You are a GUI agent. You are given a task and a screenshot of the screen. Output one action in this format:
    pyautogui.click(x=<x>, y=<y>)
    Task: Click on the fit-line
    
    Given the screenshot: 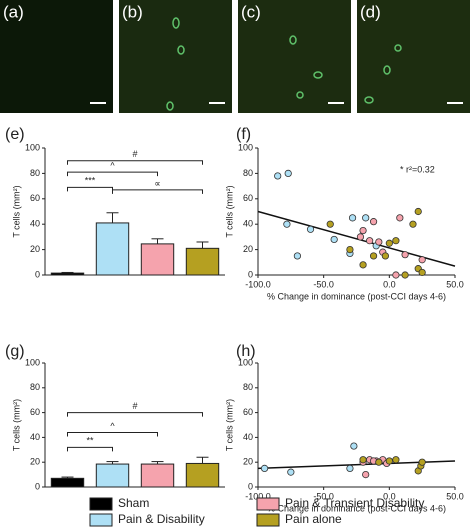 What is the action you would take?
    pyautogui.click(x=356, y=238)
    